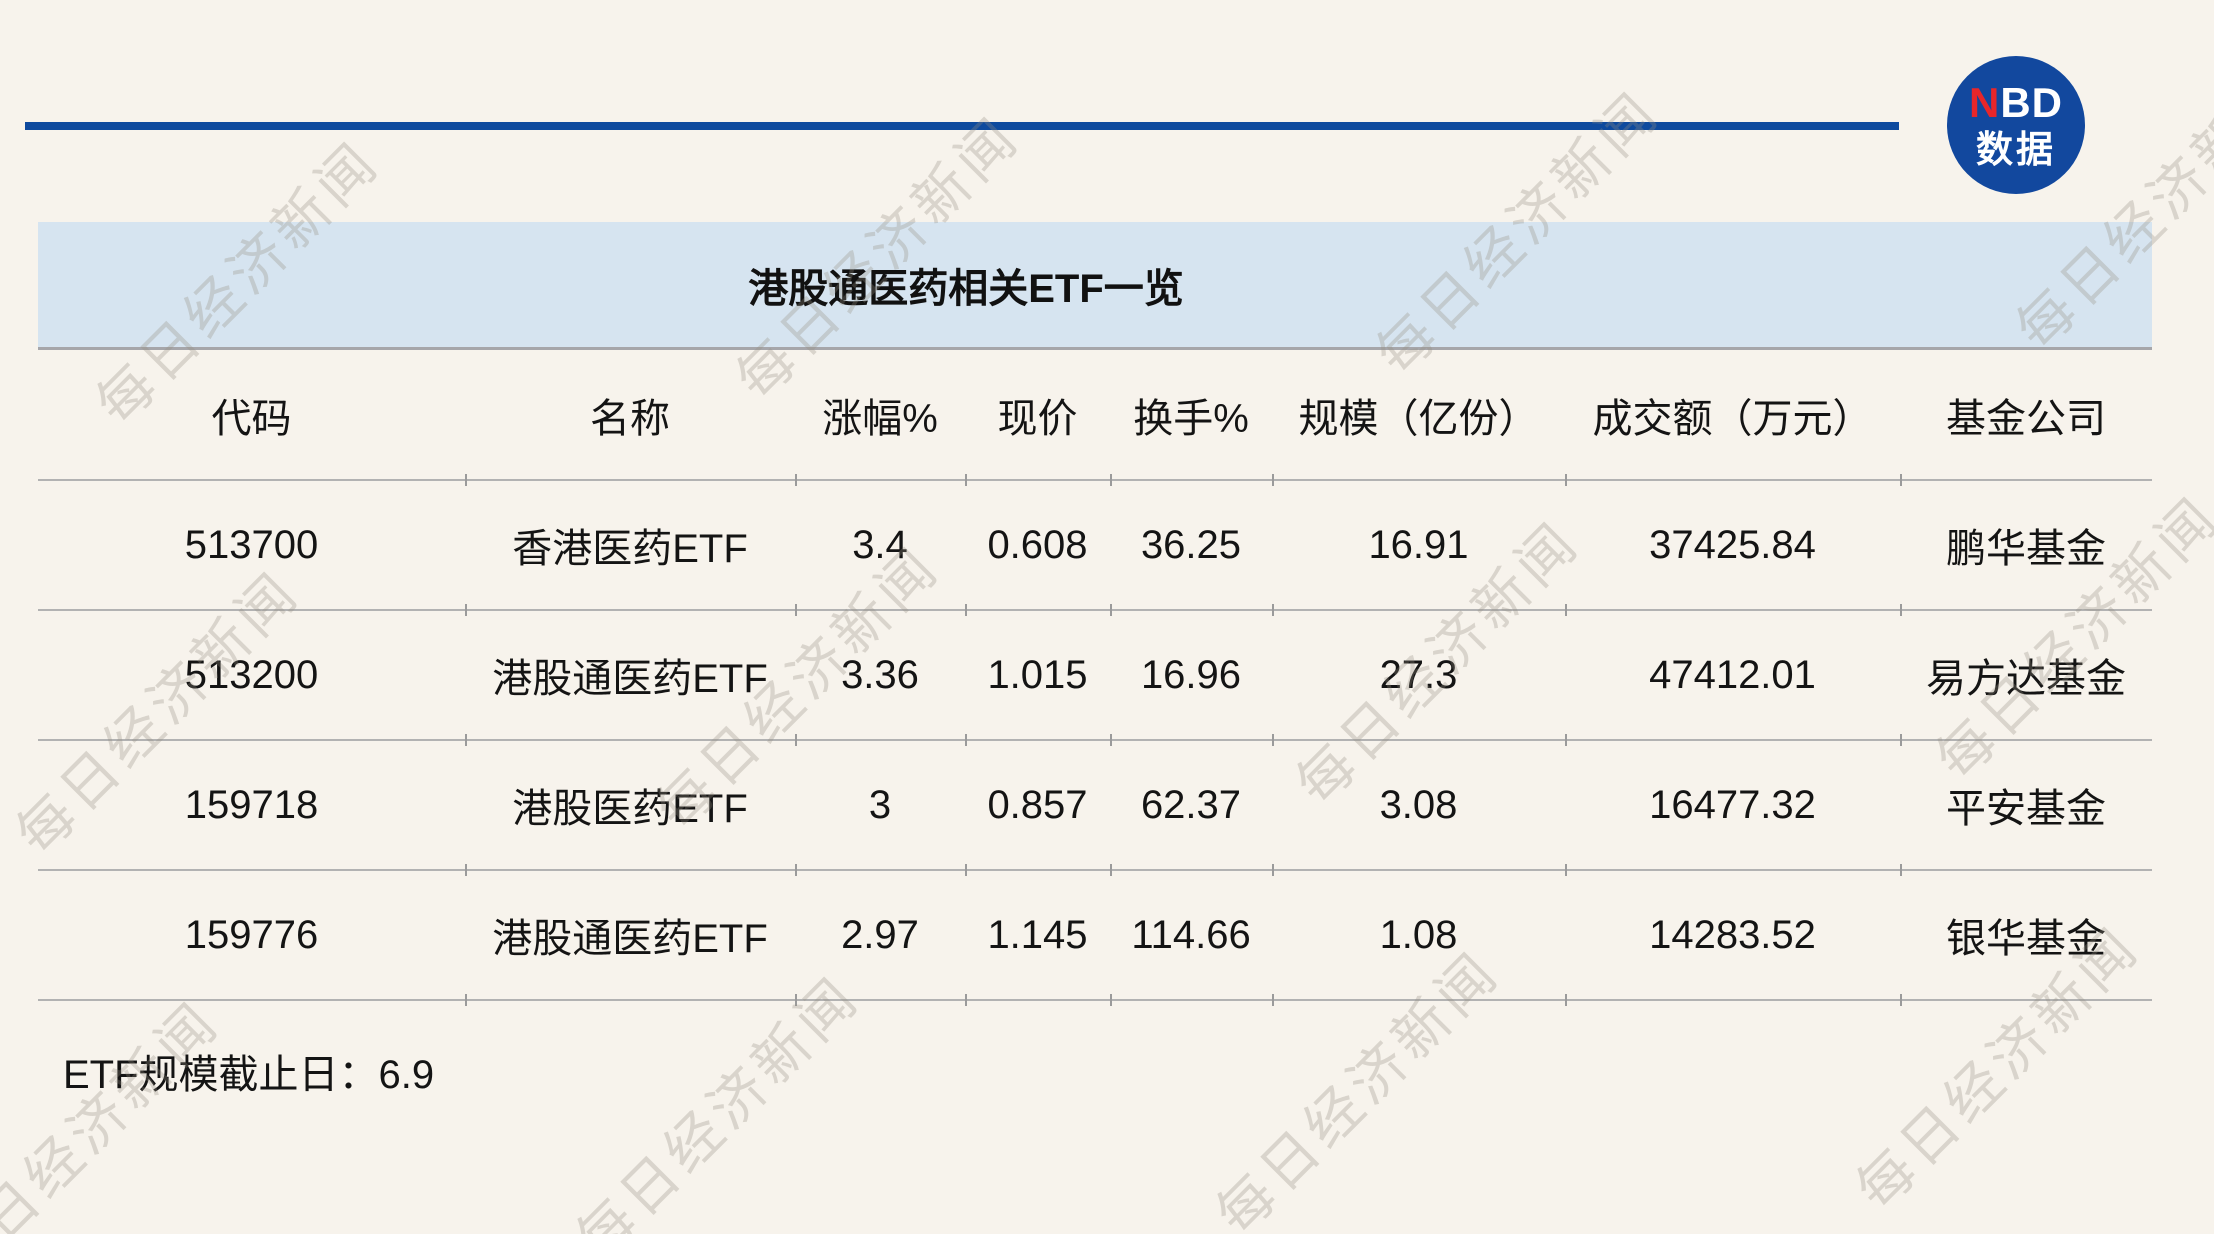 The height and width of the screenshot is (1234, 2214). Describe the element at coordinates (1191, 674) in the screenshot. I see `table-cell: 16.96` at that location.